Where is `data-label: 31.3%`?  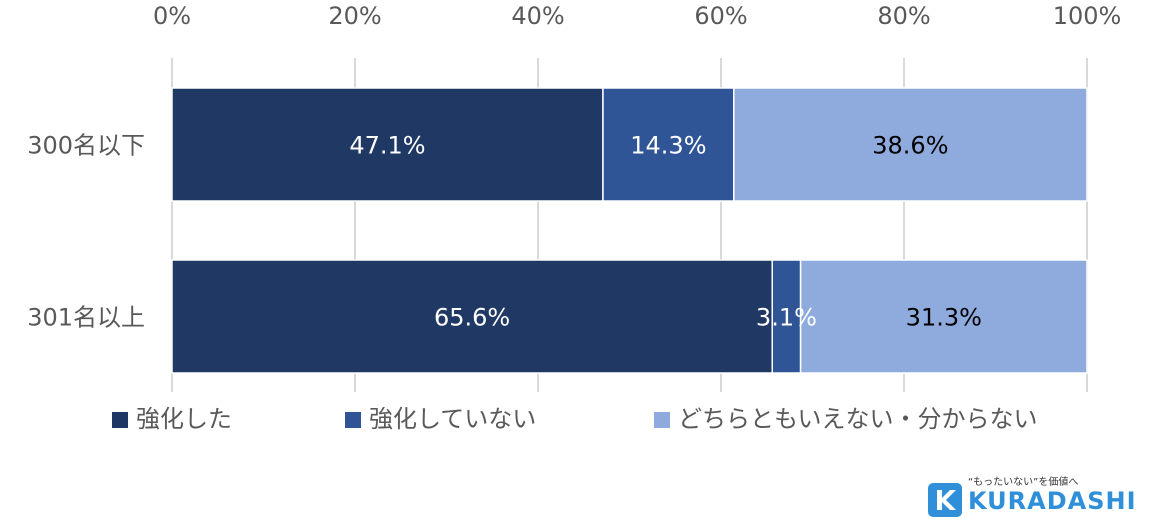 data-label: 31.3% is located at coordinates (944, 318).